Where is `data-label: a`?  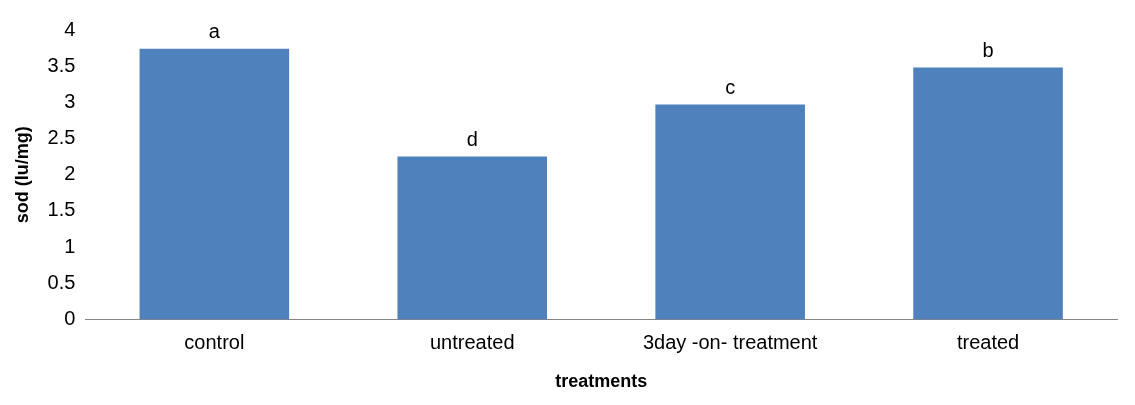 data-label: a is located at coordinates (214, 31).